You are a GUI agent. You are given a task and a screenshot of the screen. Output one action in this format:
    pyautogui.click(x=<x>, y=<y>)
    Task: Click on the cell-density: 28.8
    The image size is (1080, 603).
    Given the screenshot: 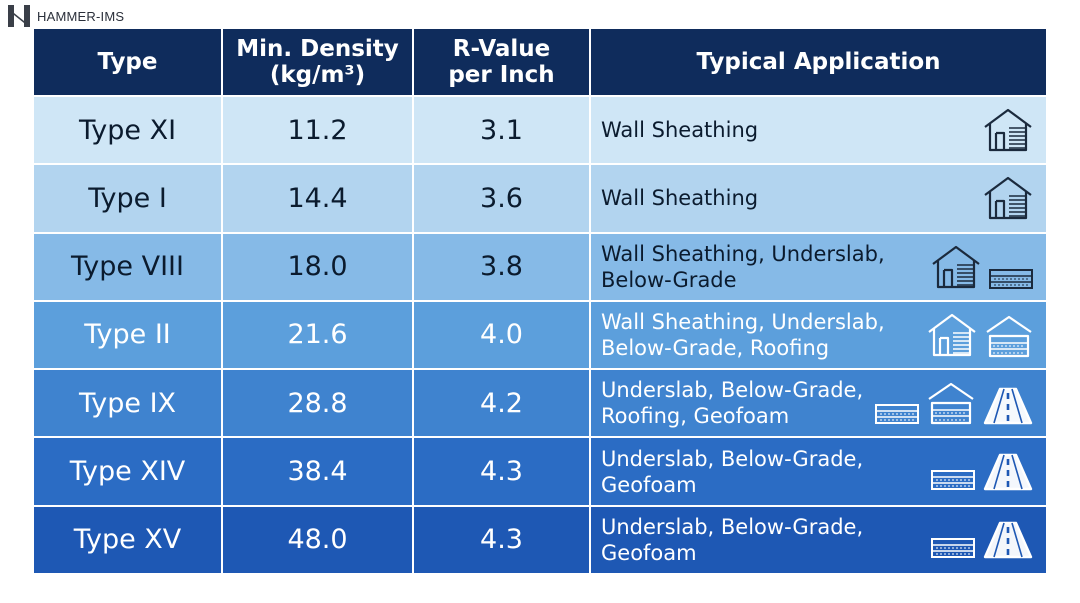 What is the action you would take?
    pyautogui.click(x=317, y=403)
    